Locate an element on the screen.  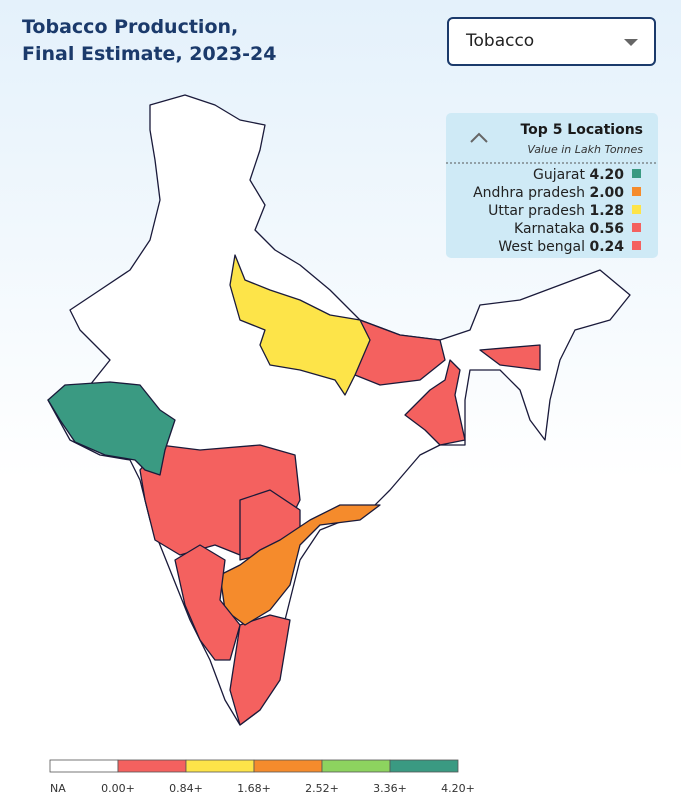
panel-title: Top 5 Locations is located at coordinates (581, 130).